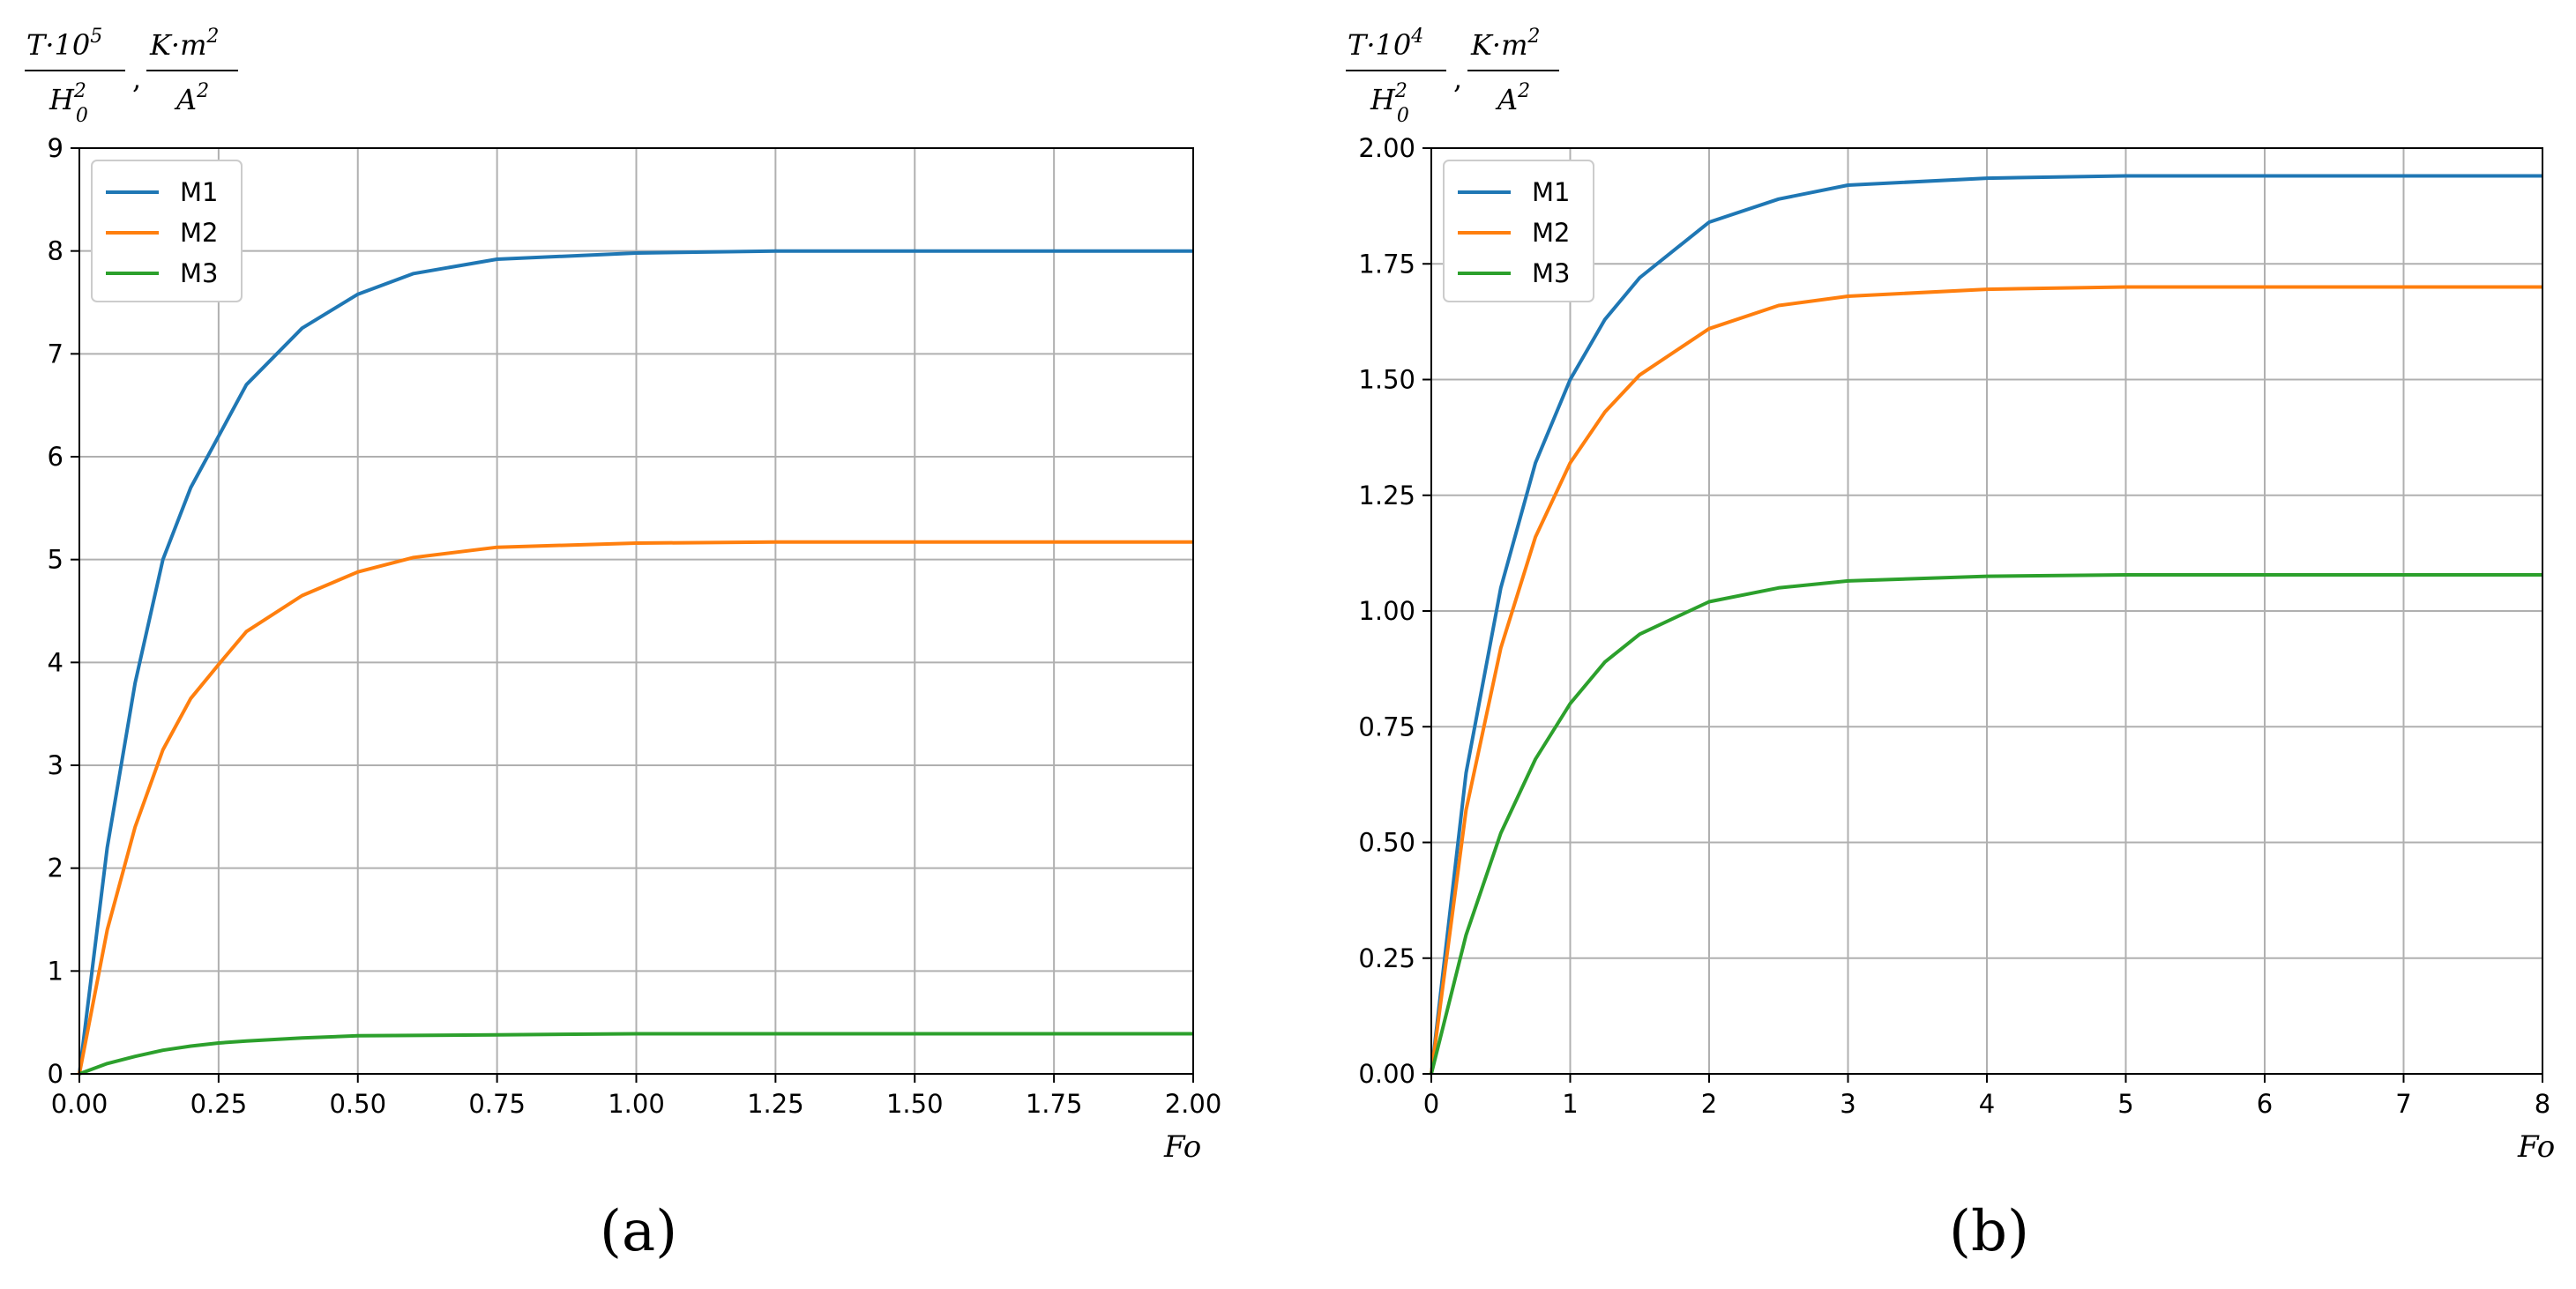 This screenshot has width=2576, height=1289. What do you see at coordinates (1386, 958) in the screenshot?
I see `y-tick-label: 0.25` at bounding box center [1386, 958].